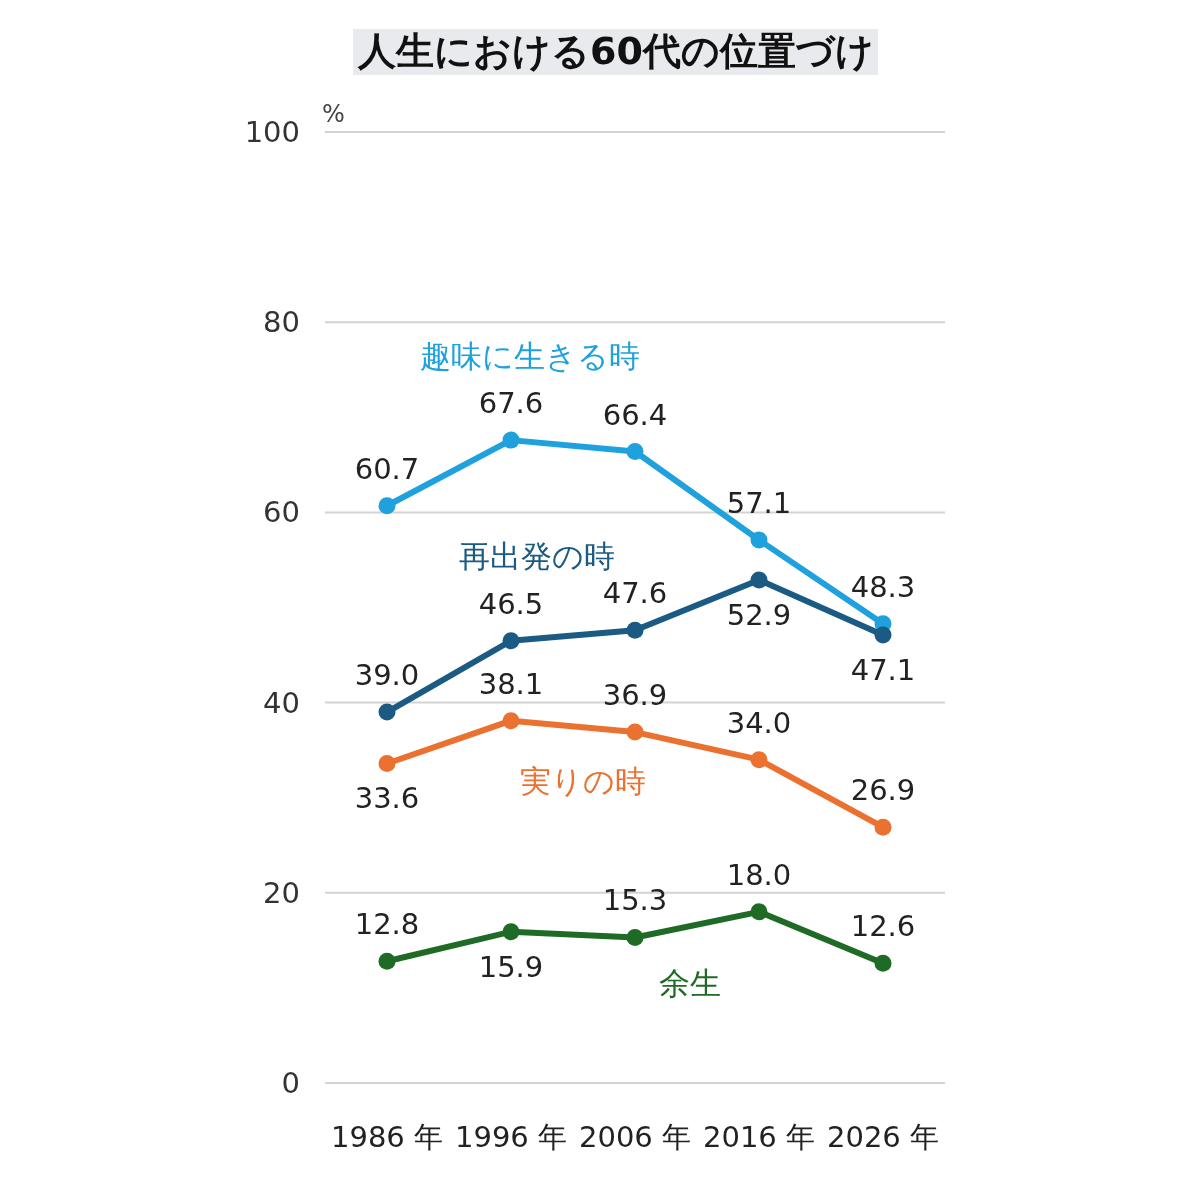 The width and height of the screenshot is (1200, 1178). I want to click on y-axis-title: %, so click(333, 114).